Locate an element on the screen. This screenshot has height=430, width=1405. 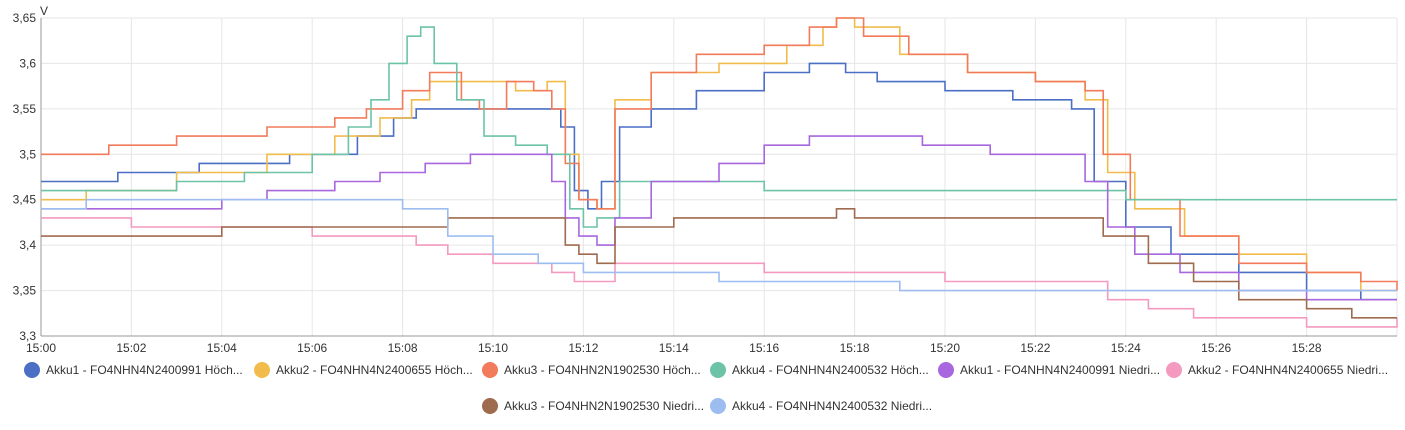
x-tick-label: 15:24 is located at coordinates (1126, 348).